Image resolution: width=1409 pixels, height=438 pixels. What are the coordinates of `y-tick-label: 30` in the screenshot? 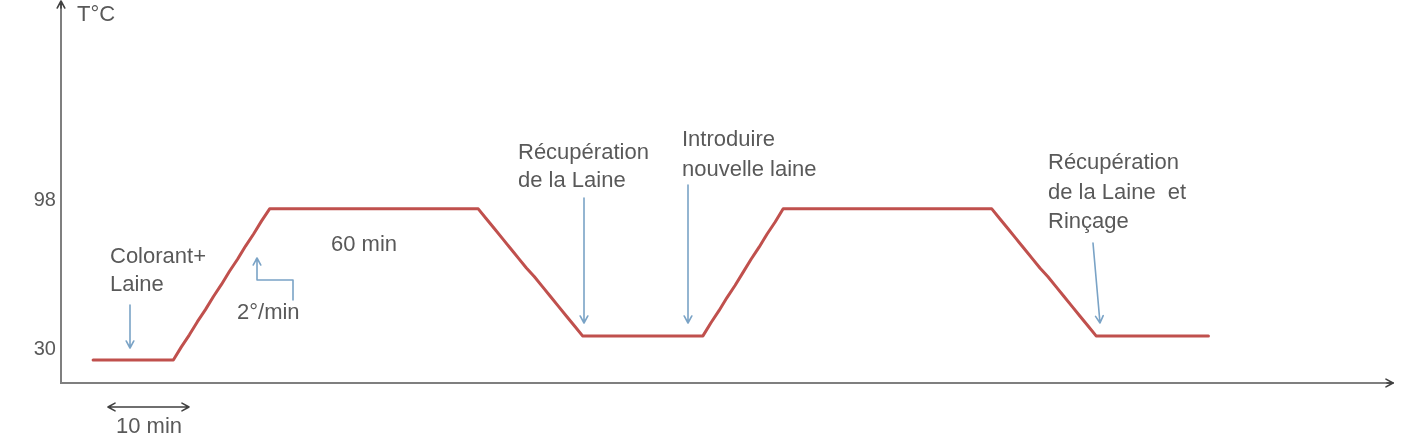 It's located at (44, 347).